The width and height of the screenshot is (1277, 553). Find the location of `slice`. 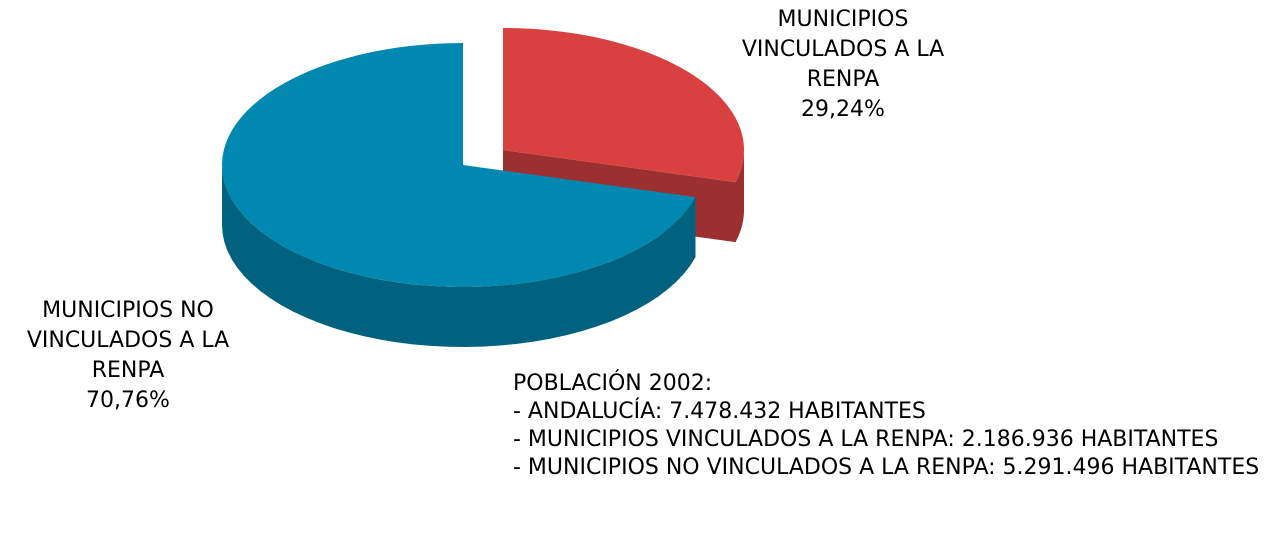

slice is located at coordinates (623, 105).